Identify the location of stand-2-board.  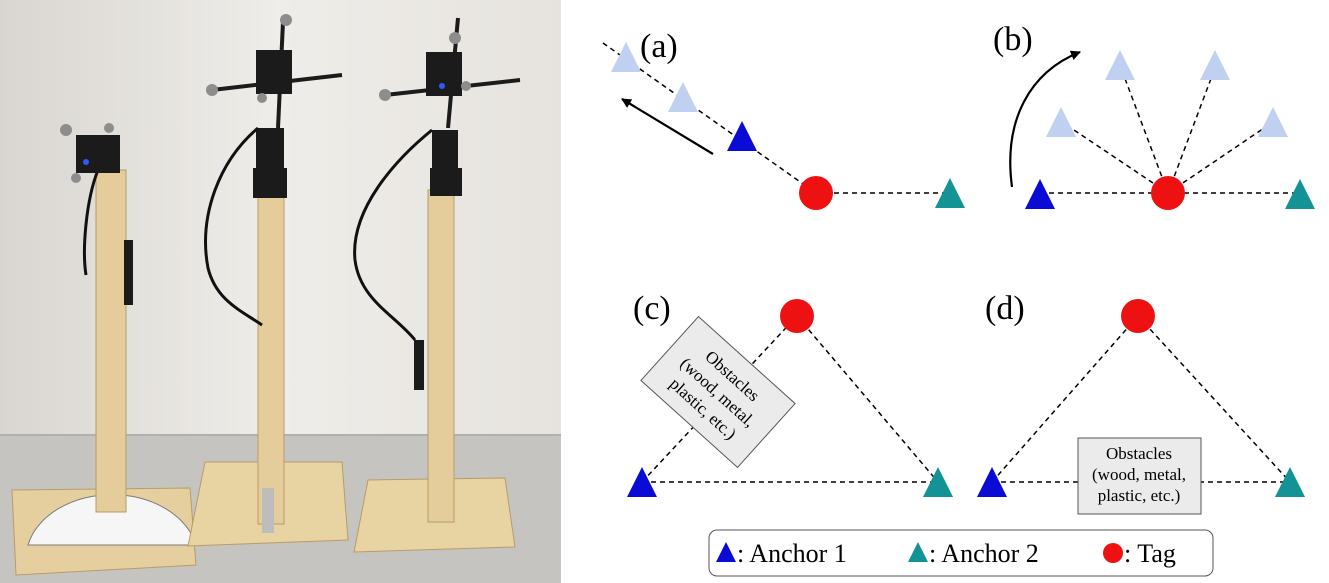
(274, 72).